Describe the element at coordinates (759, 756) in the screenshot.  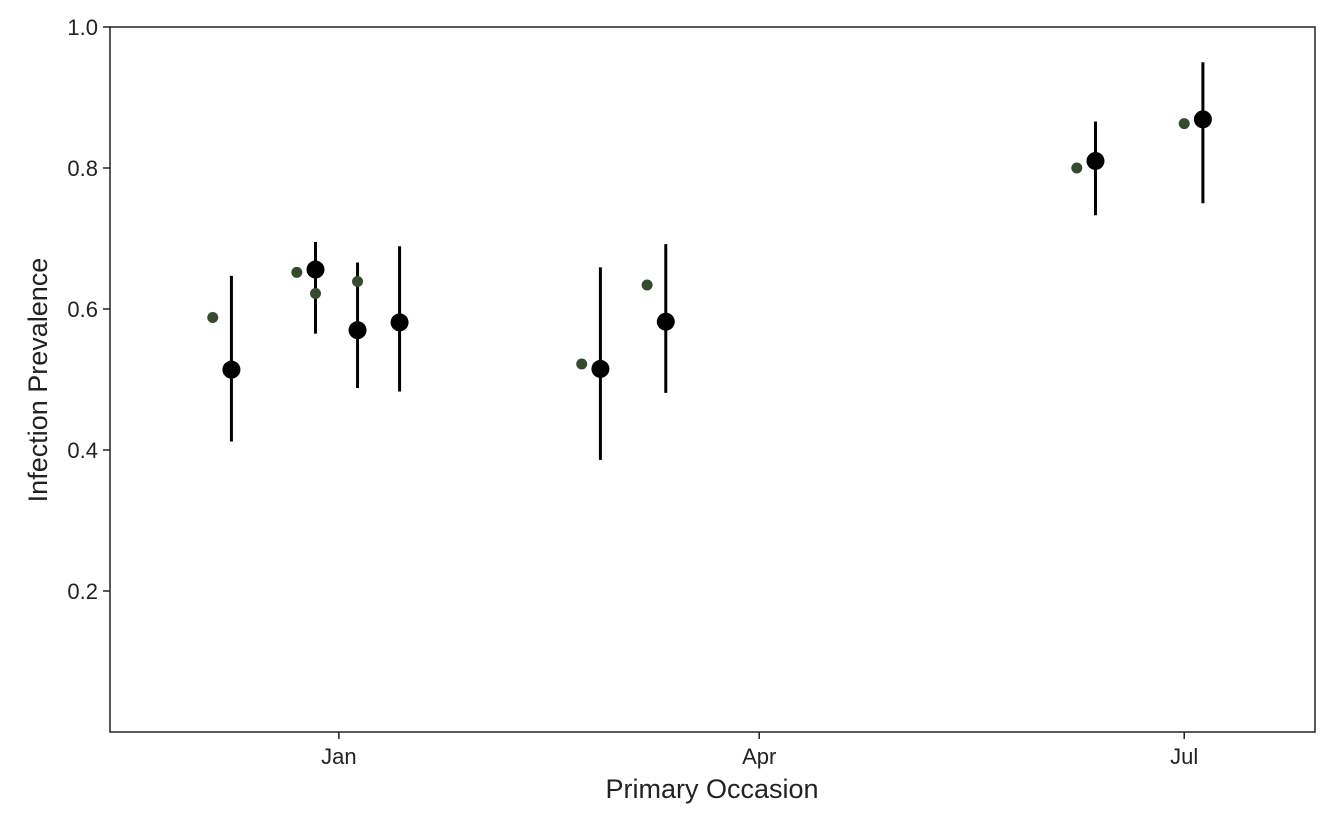
I see `x-tick-label: Apr` at that location.